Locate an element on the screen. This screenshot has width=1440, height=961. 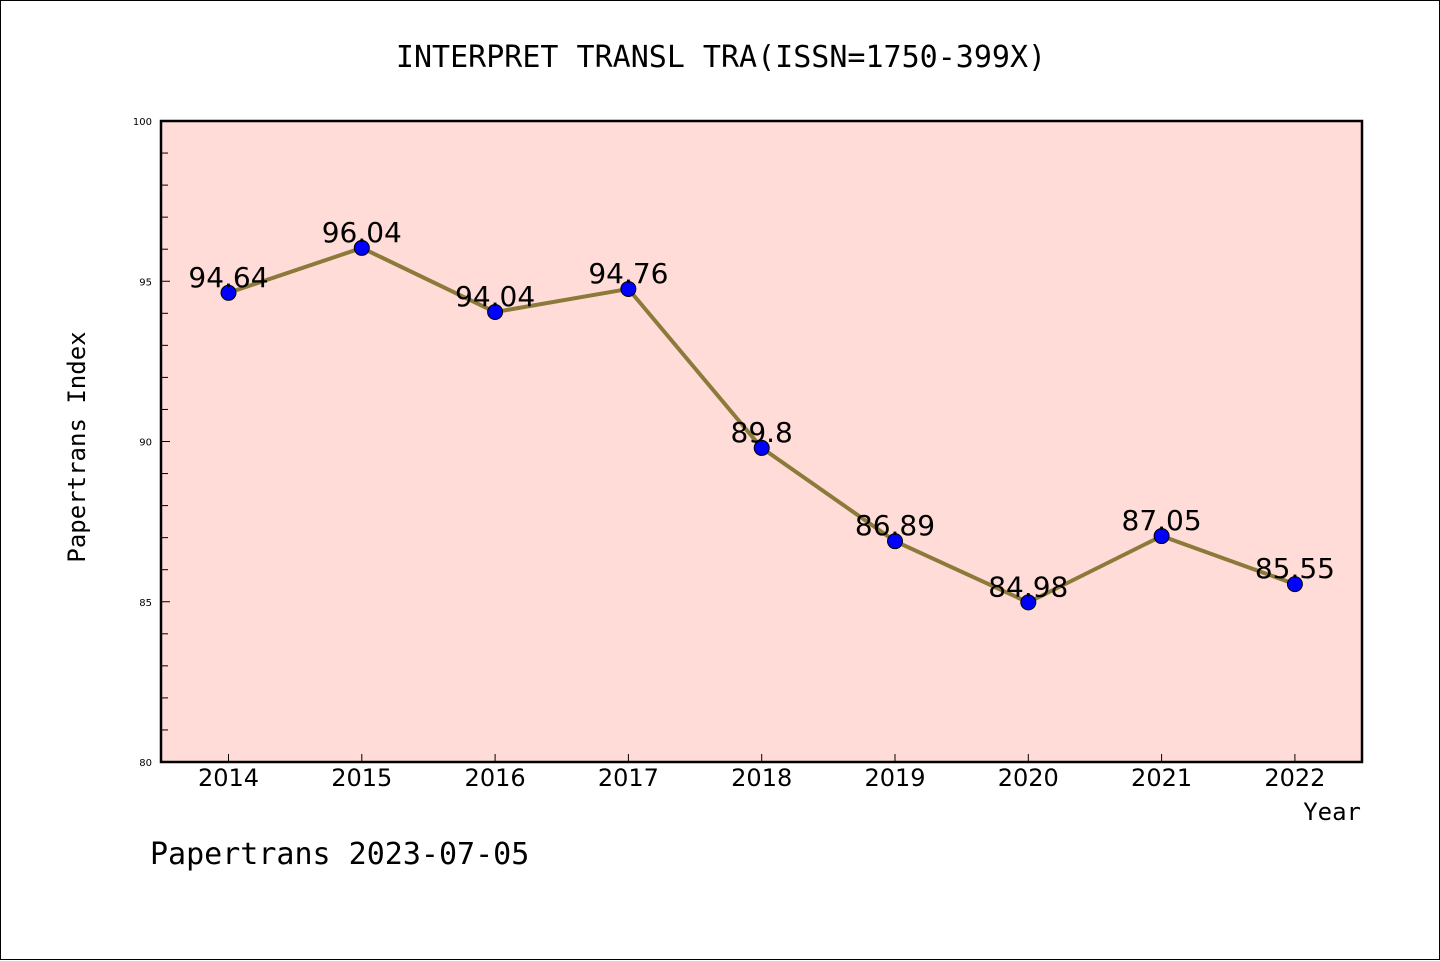
data-label: 86.89 is located at coordinates (895, 525).